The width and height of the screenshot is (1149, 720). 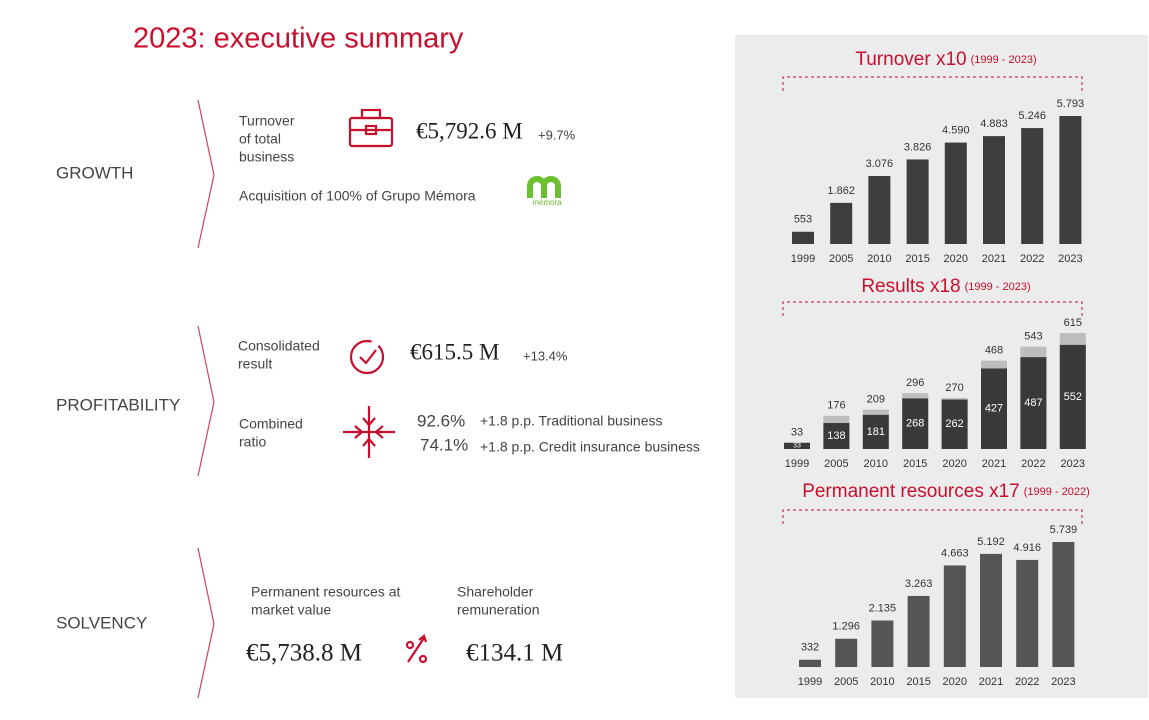 I want to click on chart-title: Results x18 (1999 - 2023), so click(x=945, y=286).